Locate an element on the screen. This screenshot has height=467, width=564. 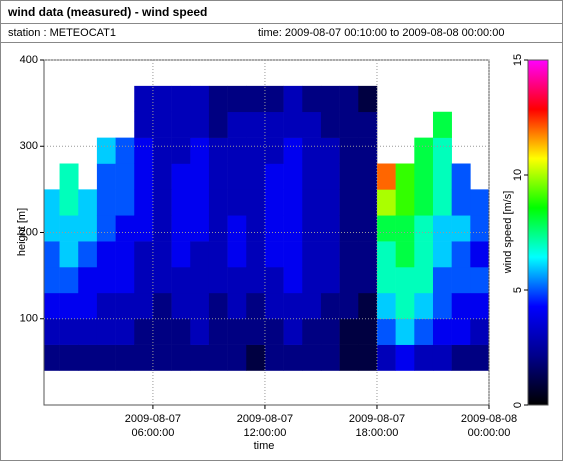
y-axis-label: height [m] is located at coordinates (22, 232).